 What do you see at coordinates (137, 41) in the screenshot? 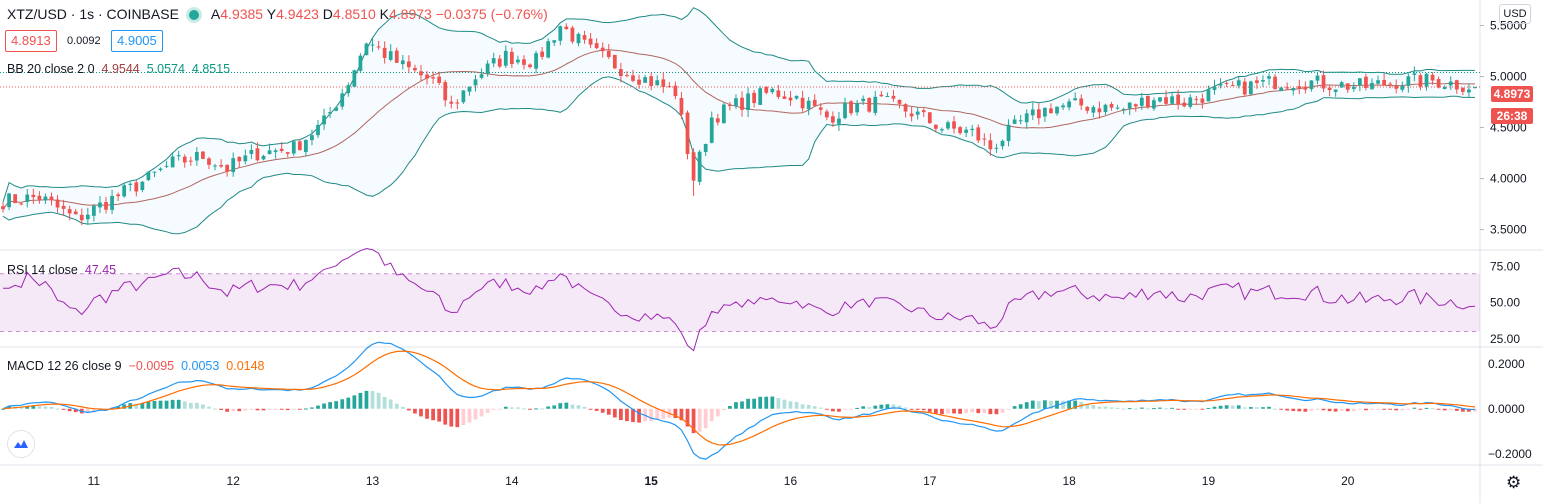
I see `ask-price-button: 4.9005` at bounding box center [137, 41].